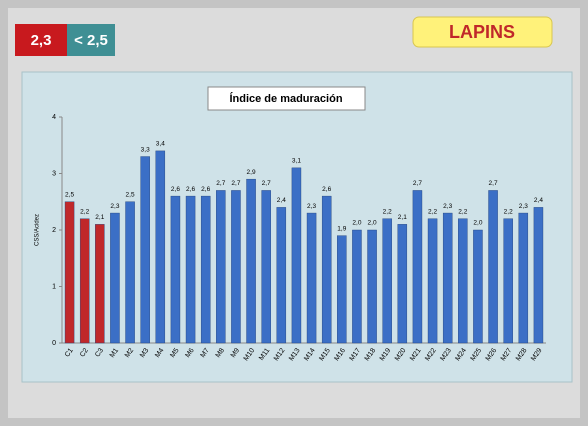  What do you see at coordinates (69, 352) in the screenshot?
I see `x-tick-label: C1` at bounding box center [69, 352].